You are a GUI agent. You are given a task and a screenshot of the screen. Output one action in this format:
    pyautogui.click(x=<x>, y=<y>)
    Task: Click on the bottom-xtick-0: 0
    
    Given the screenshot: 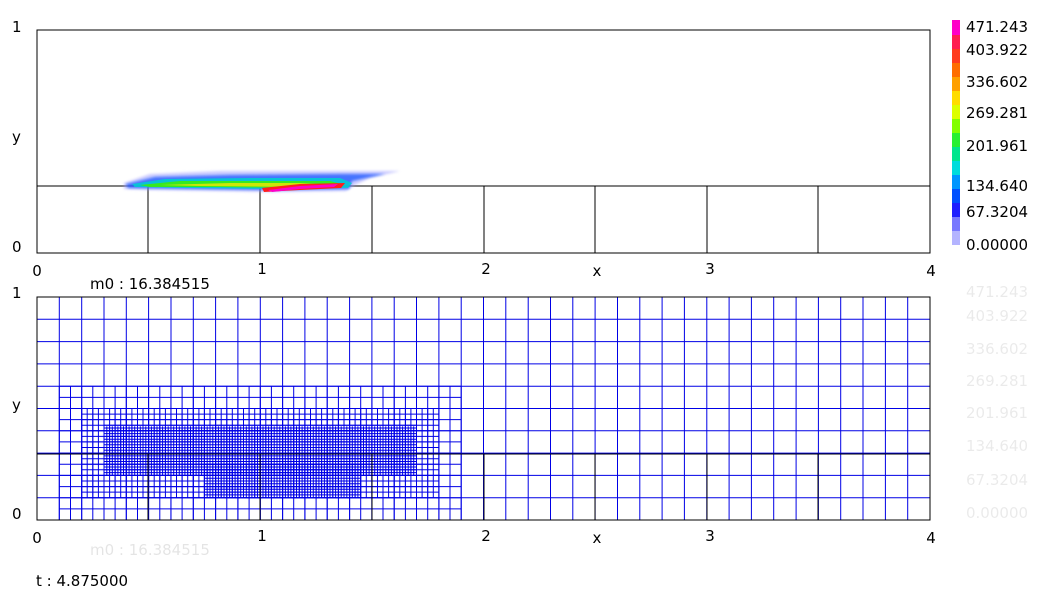 What is the action you would take?
    pyautogui.click(x=37, y=538)
    